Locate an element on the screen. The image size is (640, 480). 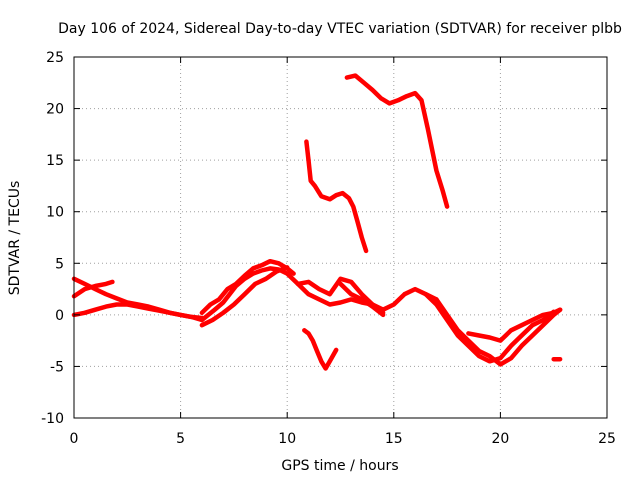
x-tick-label: 5 is located at coordinates (180, 439).